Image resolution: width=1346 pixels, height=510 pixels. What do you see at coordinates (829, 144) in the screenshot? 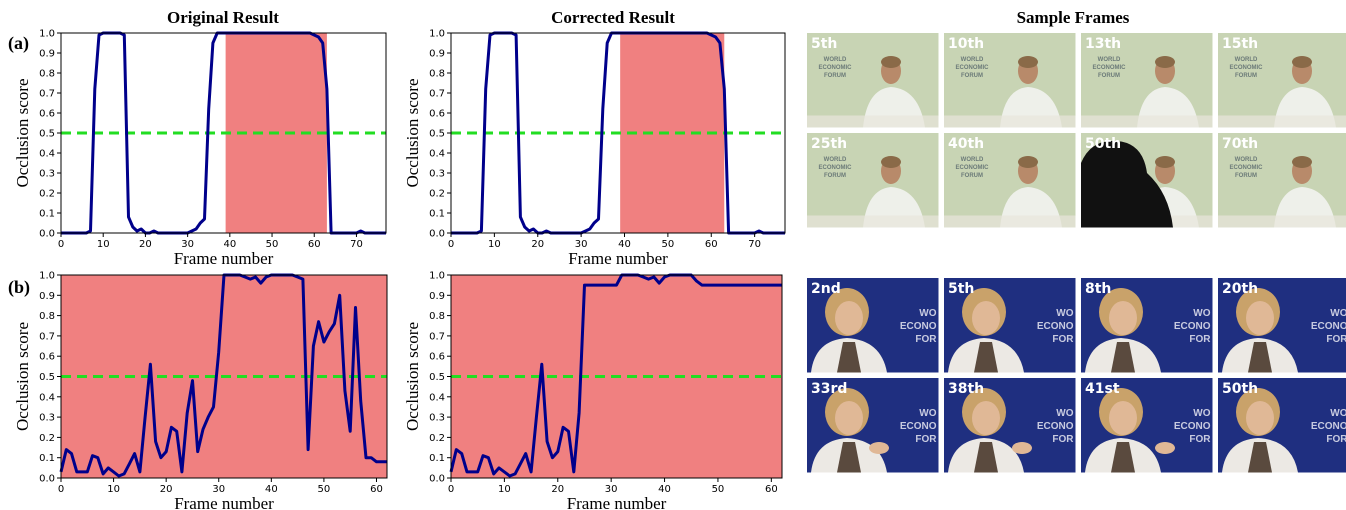
I see `frame-label: 25th` at bounding box center [829, 144].